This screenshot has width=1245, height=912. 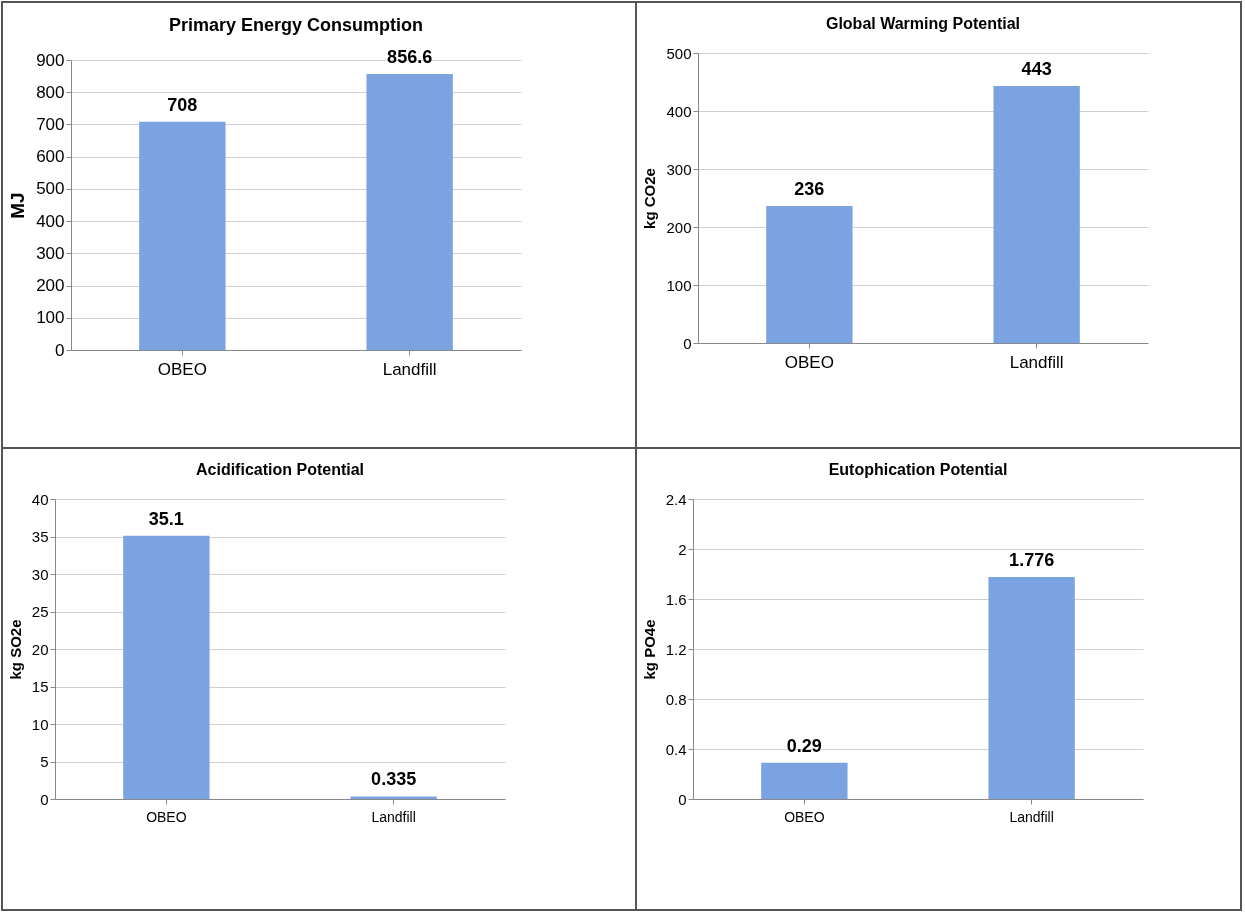 I want to click on y-tick-label: 30, so click(x=40, y=574).